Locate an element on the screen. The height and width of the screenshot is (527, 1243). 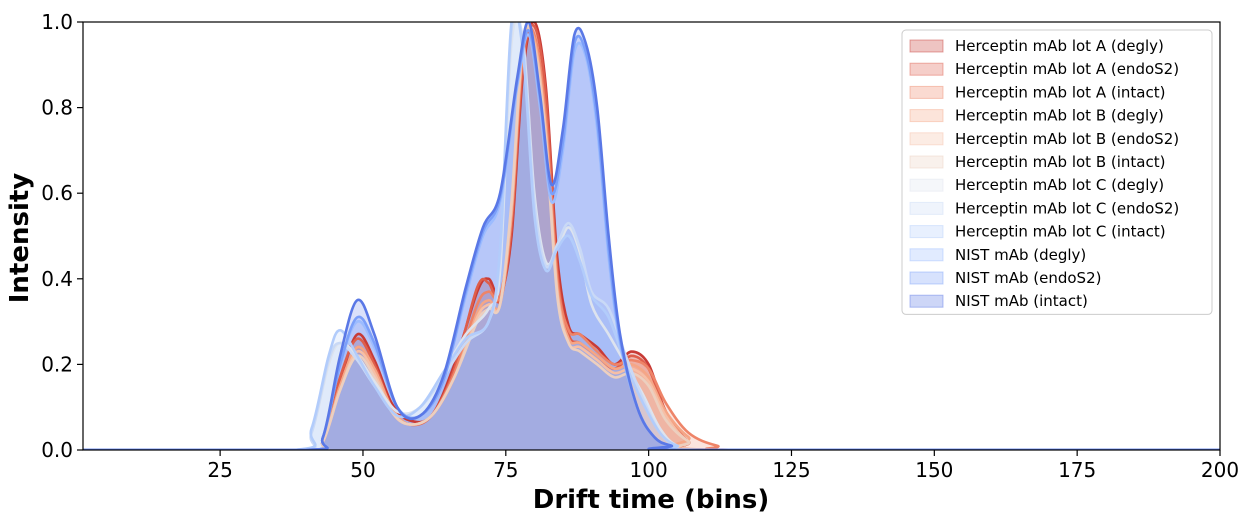
x-axis: 25 50 75 100 125 150 175 200 is located at coordinates (723, 466).